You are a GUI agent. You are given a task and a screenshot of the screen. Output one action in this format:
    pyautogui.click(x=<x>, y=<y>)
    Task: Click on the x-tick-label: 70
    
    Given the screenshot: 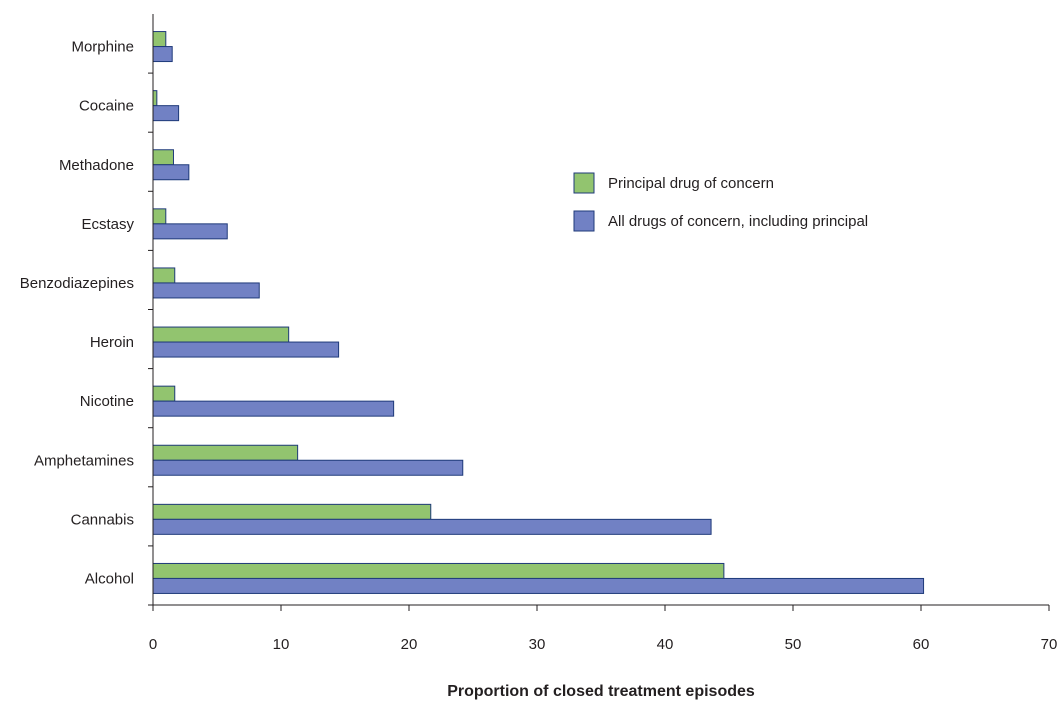 What is the action you would take?
    pyautogui.click(x=1049, y=644)
    